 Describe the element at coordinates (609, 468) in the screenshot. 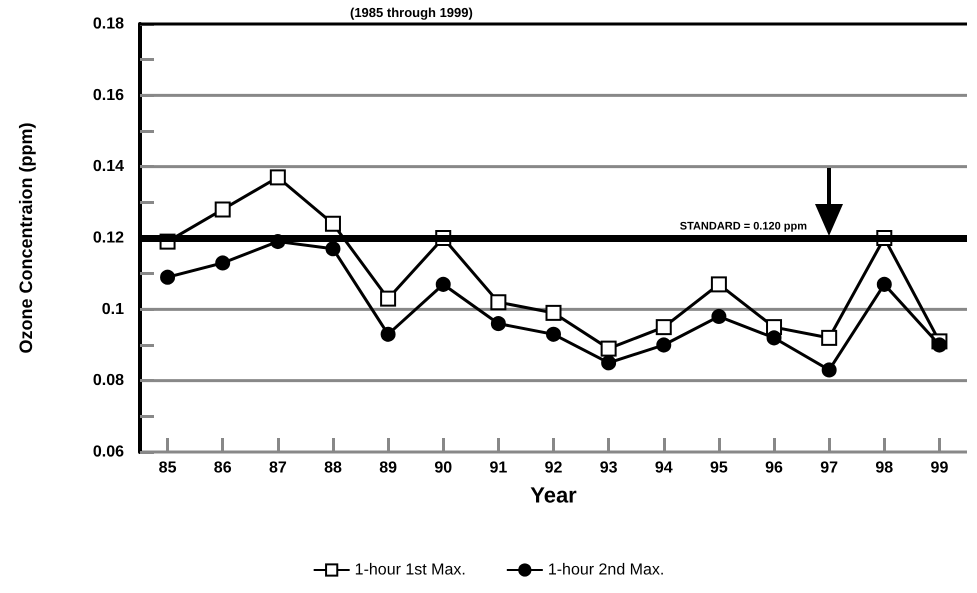

I see `x-tick-label: 93` at that location.